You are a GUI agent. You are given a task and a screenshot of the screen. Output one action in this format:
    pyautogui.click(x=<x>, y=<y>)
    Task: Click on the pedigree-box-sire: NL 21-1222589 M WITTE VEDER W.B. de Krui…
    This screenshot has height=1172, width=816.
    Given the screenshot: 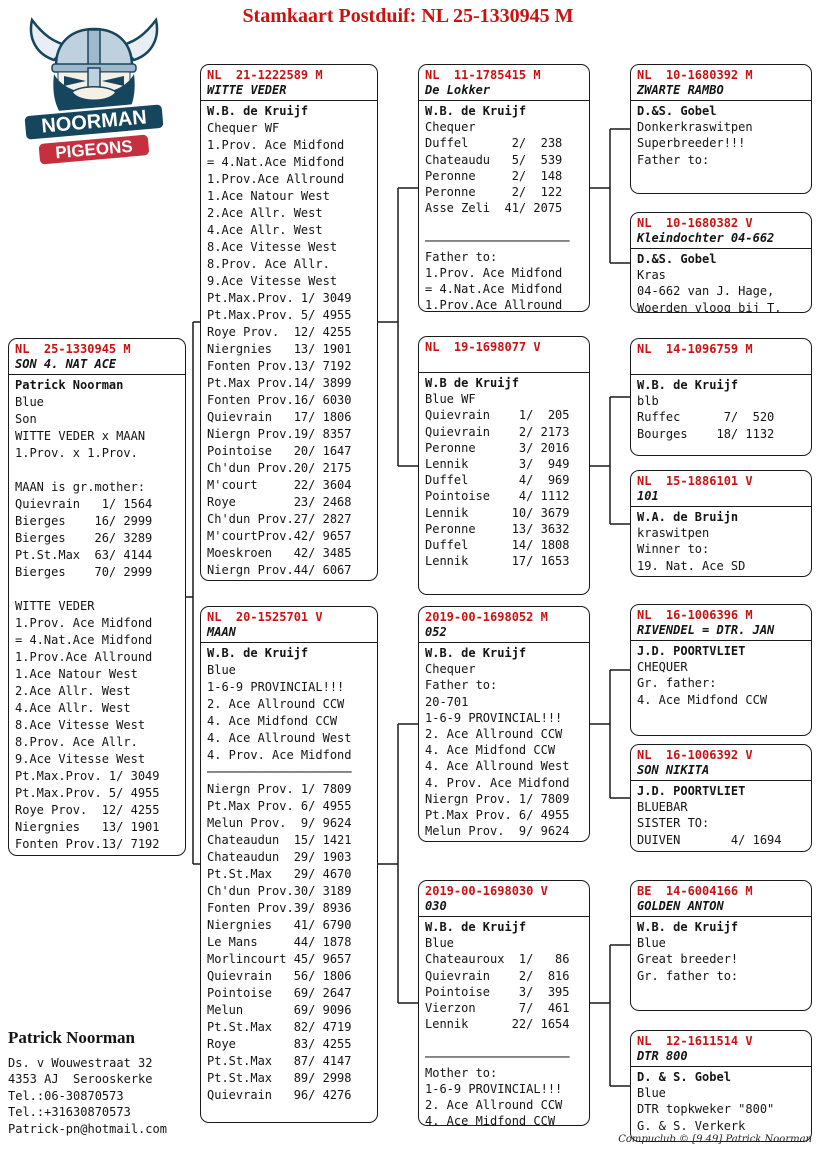 What is the action you would take?
    pyautogui.click(x=289, y=322)
    